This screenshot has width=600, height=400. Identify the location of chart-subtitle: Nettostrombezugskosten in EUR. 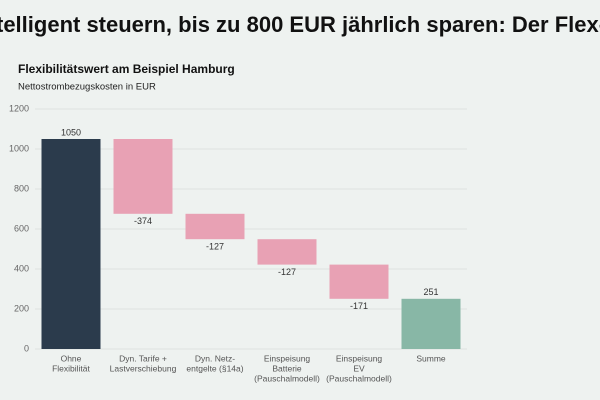
(87, 87).